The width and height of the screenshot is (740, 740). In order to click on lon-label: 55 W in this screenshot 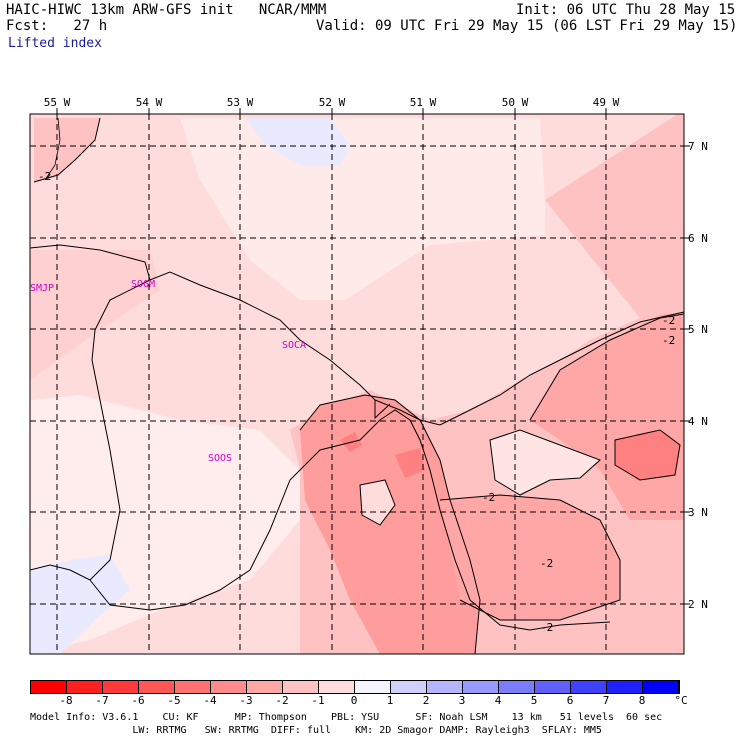, I will do `click(57, 102)`.